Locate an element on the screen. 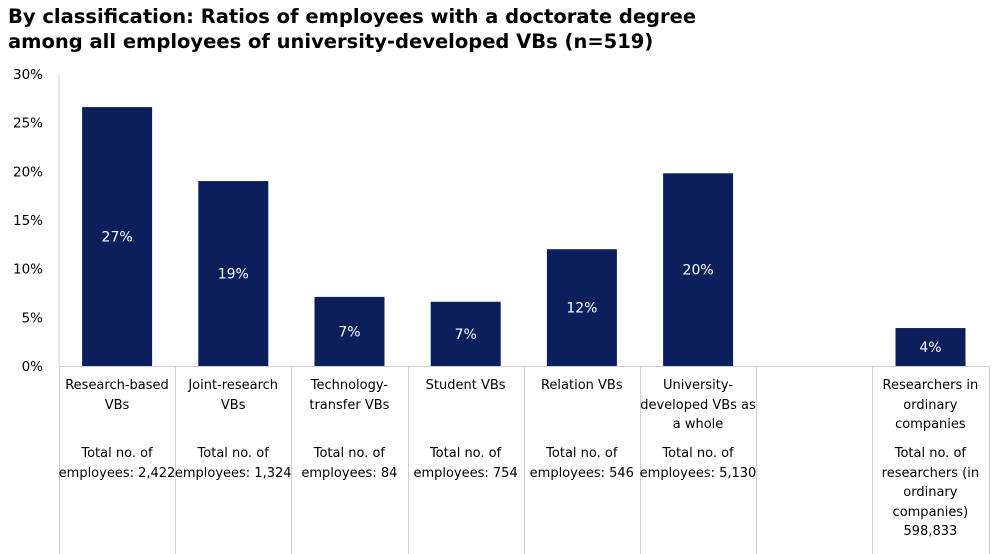 The width and height of the screenshot is (1008, 554). category-note: Total no. of employees: 1,324 is located at coordinates (233, 463).